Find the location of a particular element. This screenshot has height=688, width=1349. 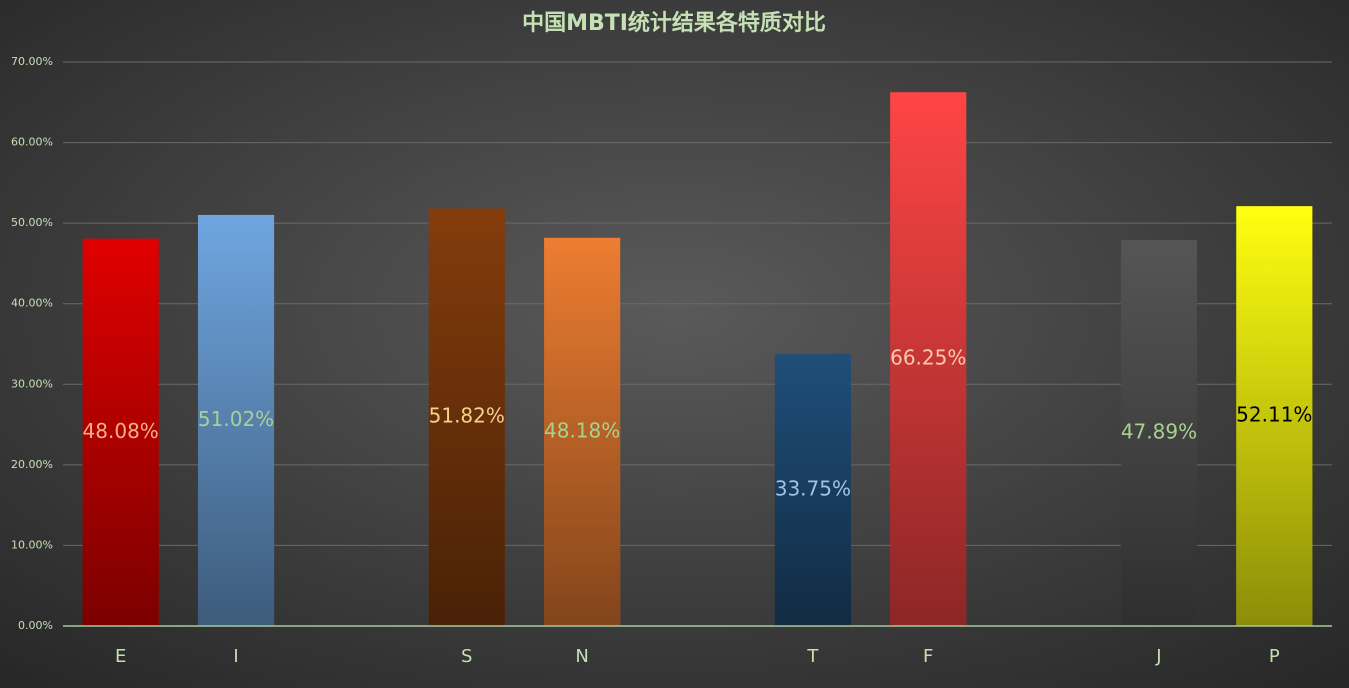

x-tick-label: S is located at coordinates (466, 656).